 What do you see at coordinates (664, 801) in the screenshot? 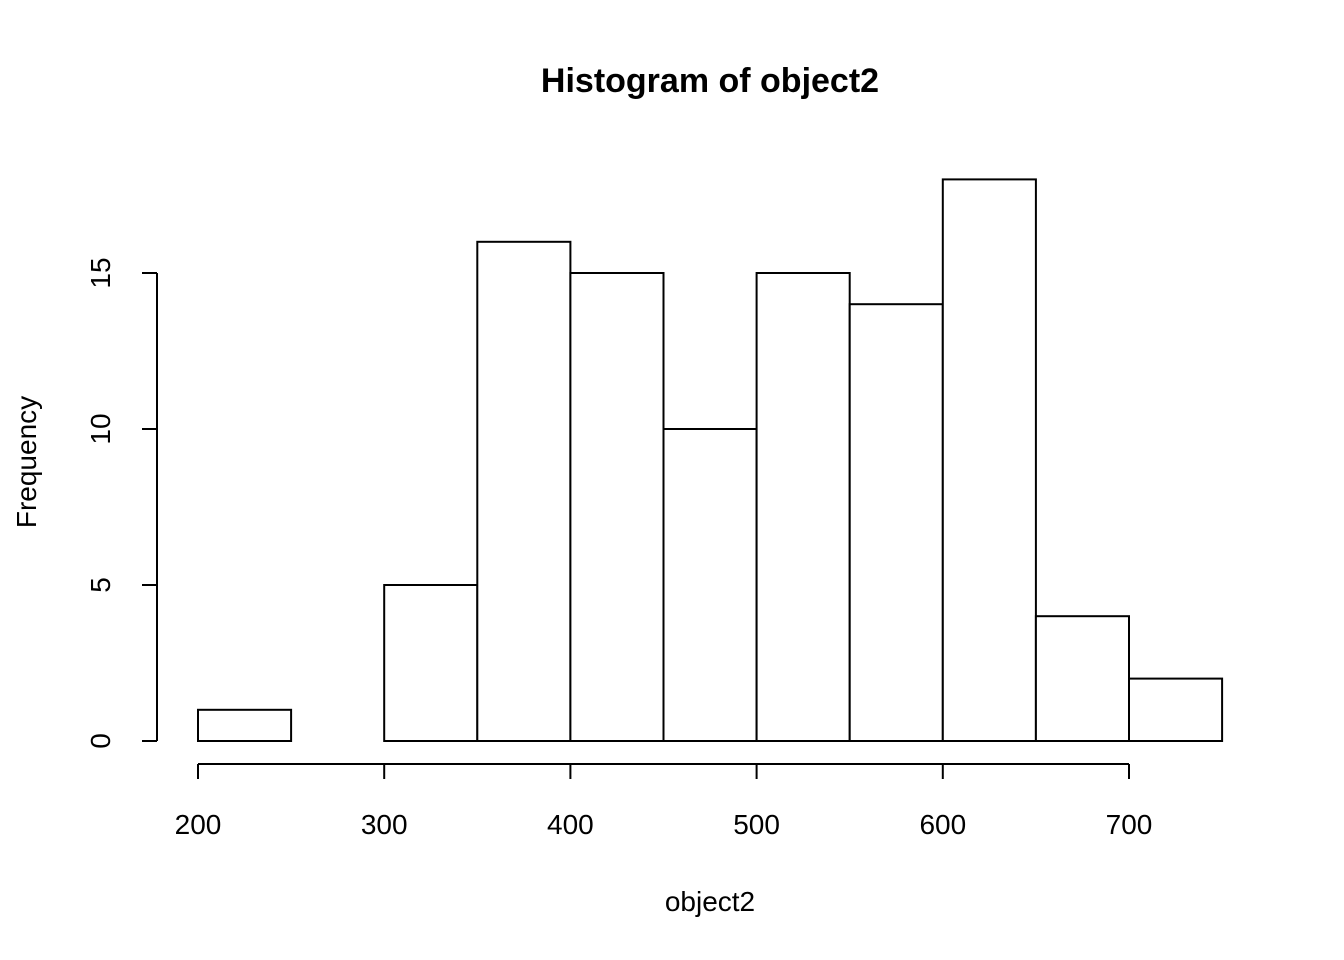
I see `x-axis: 200 300 400 500 600 700` at bounding box center [664, 801].